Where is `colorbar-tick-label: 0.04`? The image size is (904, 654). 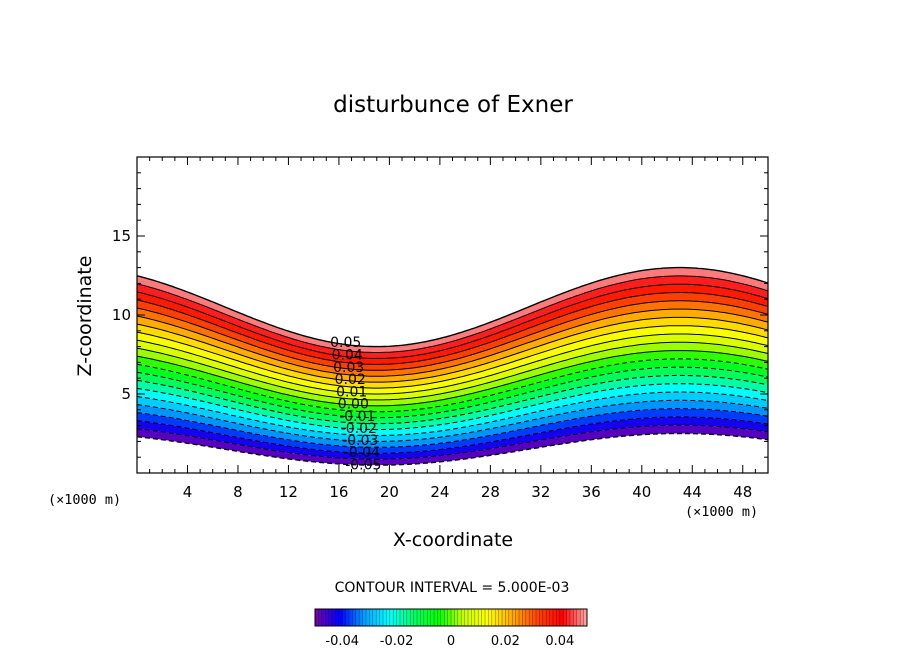 colorbar-tick-label: 0.04 is located at coordinates (559, 641).